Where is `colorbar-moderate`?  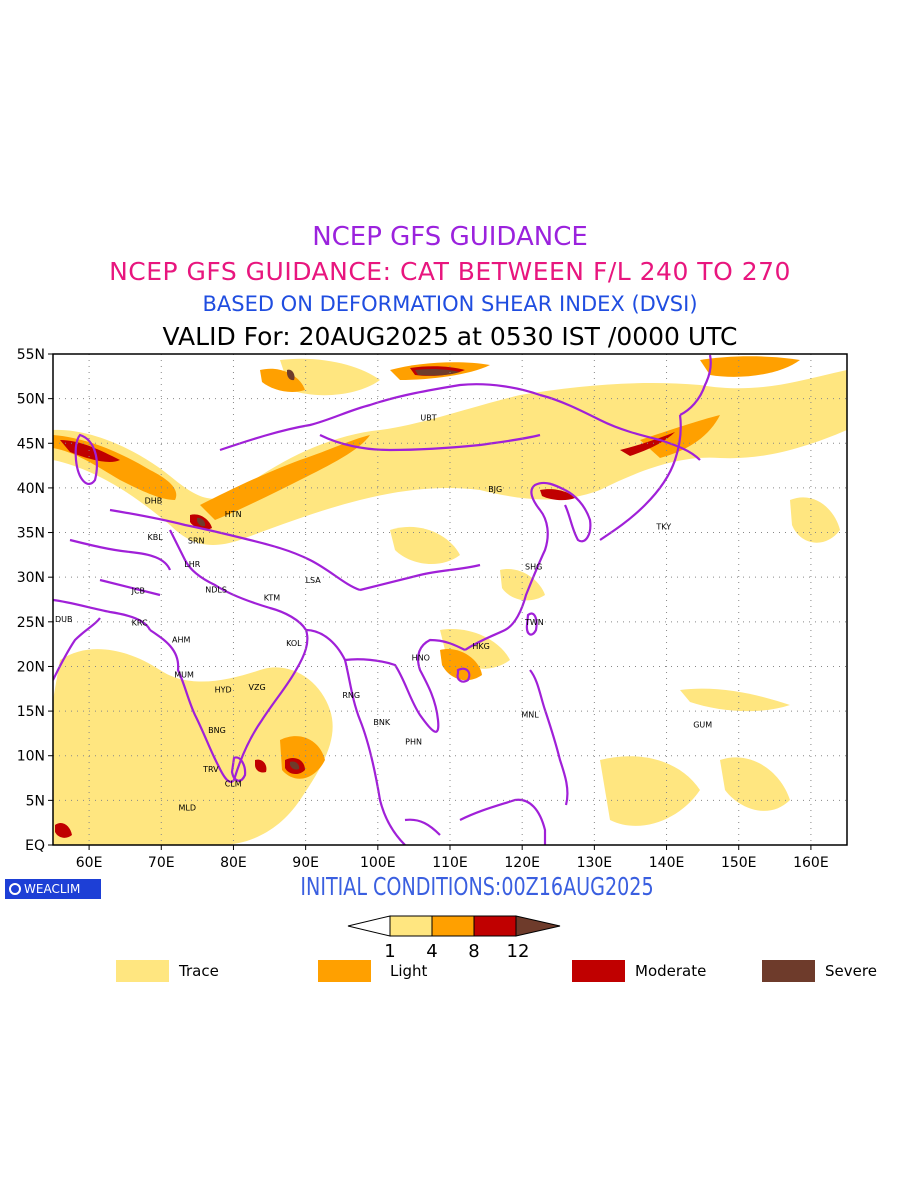
colorbar-moderate is located at coordinates (495, 926).